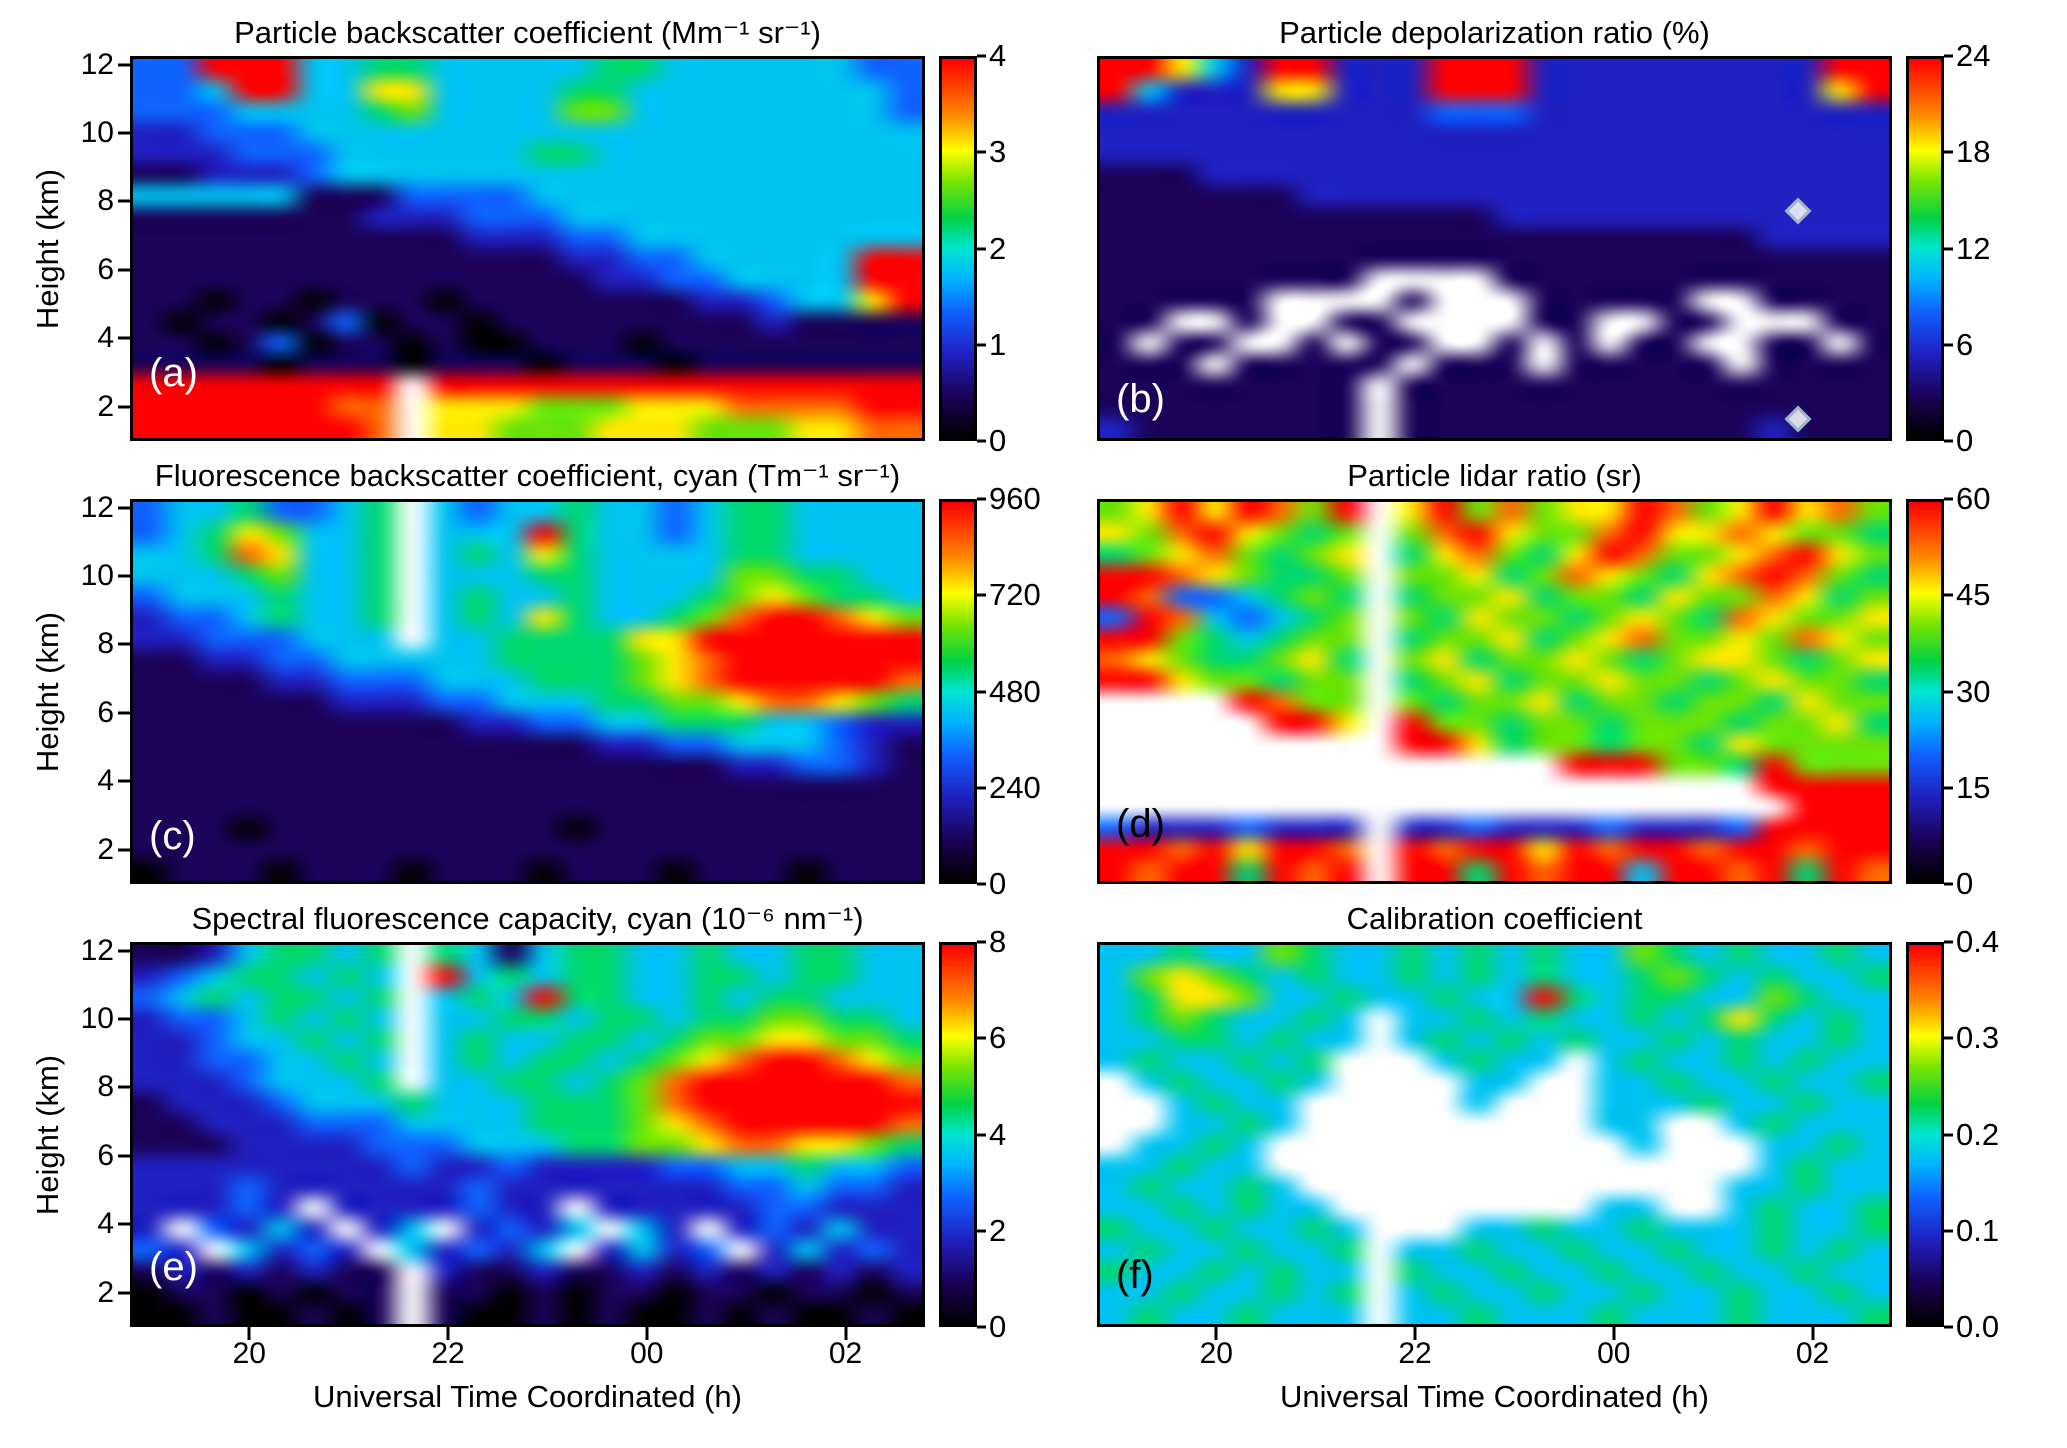  What do you see at coordinates (998, 248) in the screenshot?
I see `colorbar-tick-label: 2` at bounding box center [998, 248].